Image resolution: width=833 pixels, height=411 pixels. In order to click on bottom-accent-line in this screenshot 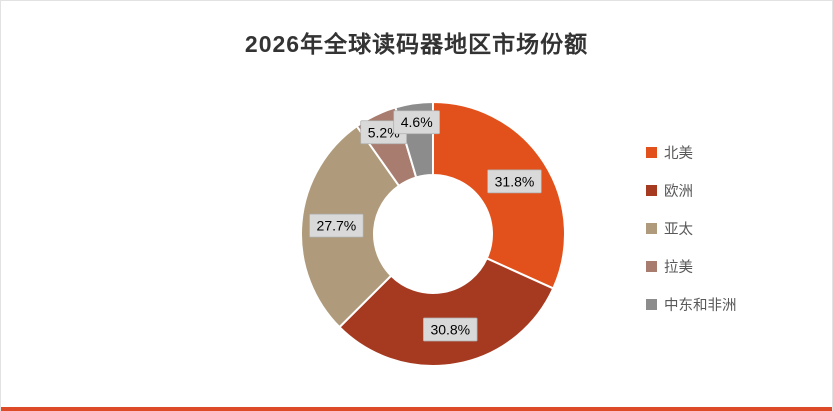, I will do `click(416, 409)`.